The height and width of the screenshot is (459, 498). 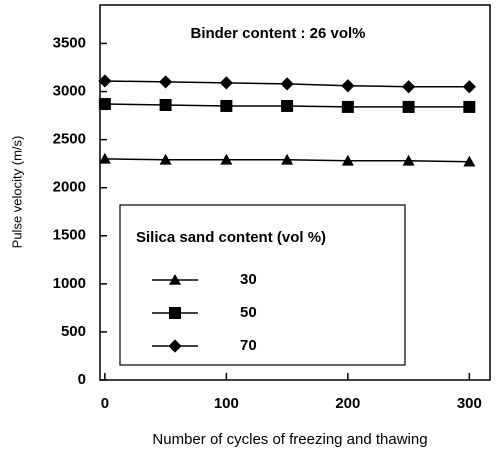 What do you see at coordinates (69, 187) in the screenshot?
I see `y-tick-label: 2000` at bounding box center [69, 187].